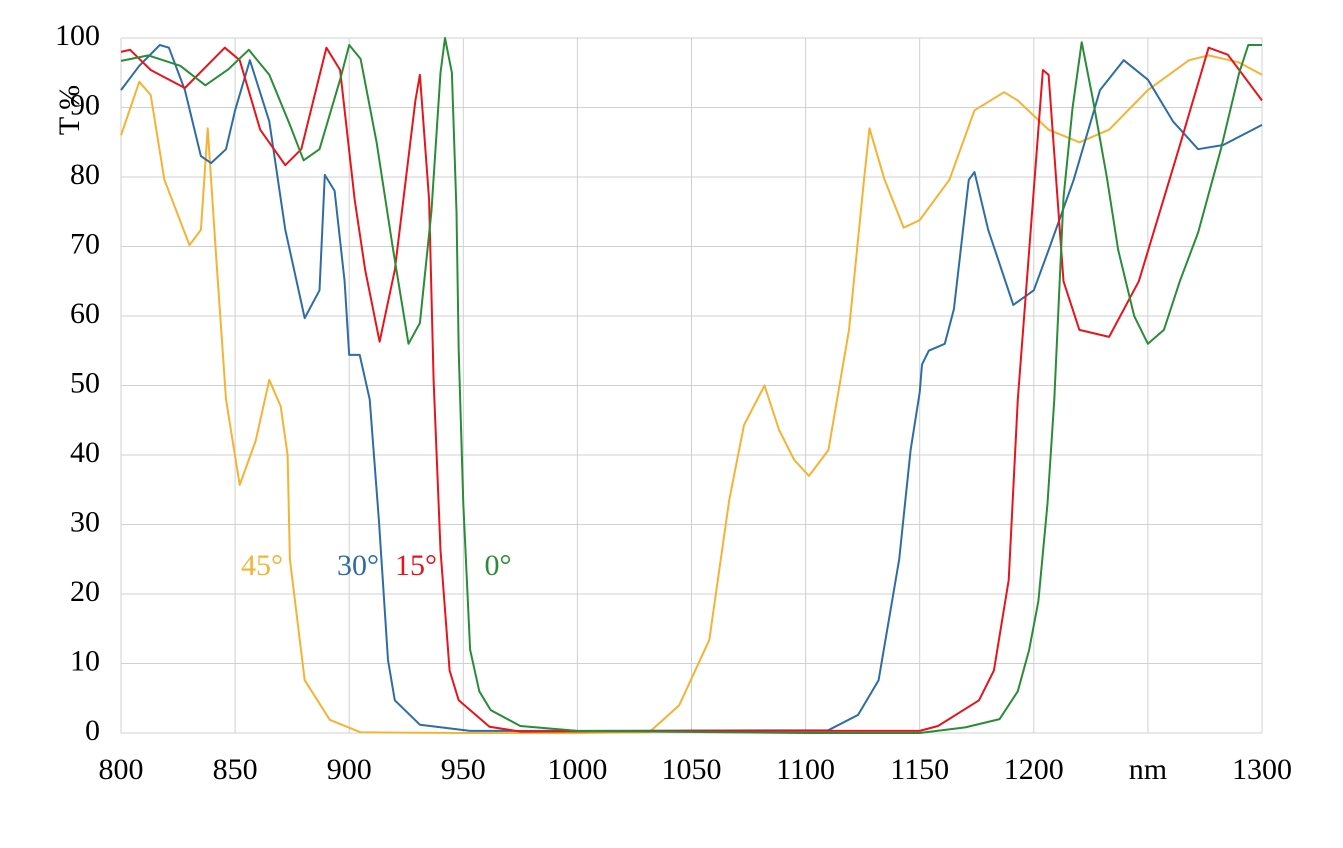 This screenshot has height=848, width=1343. Describe the element at coordinates (85, 243) in the screenshot. I see `y-tick-label: 70` at that location.